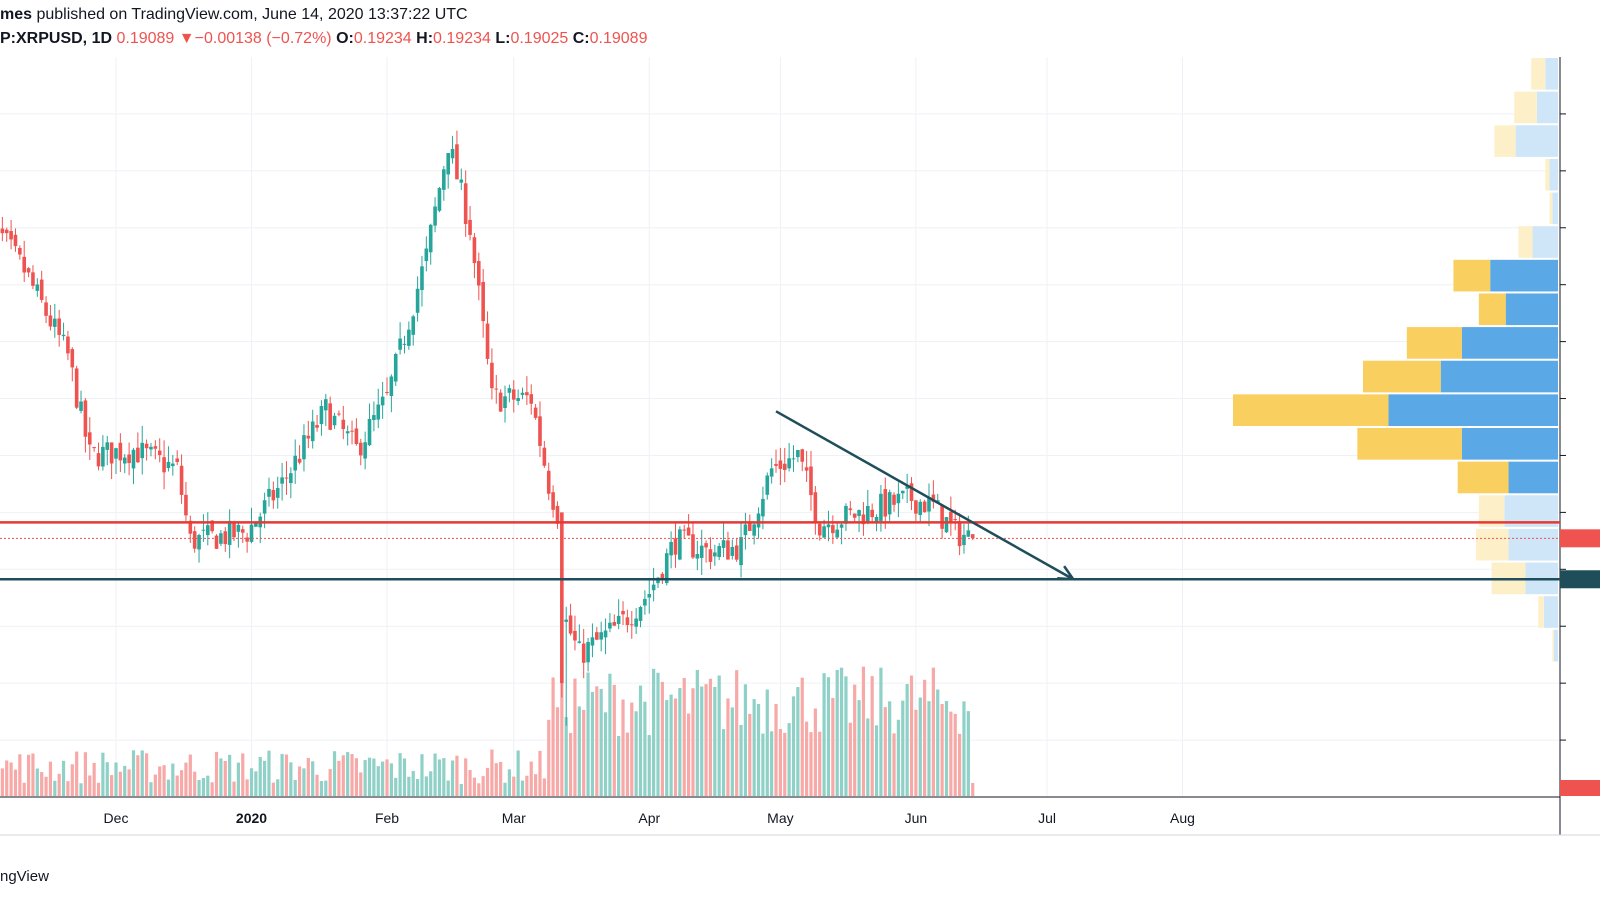 The image size is (1600, 900). Describe the element at coordinates (24, 876) in the screenshot. I see `tradingview-brand: ngView` at that location.